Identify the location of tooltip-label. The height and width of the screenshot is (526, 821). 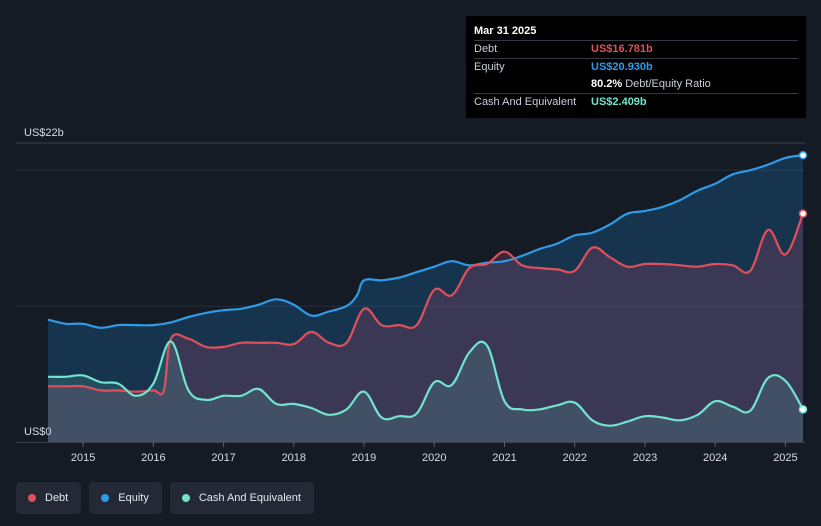
(532, 84).